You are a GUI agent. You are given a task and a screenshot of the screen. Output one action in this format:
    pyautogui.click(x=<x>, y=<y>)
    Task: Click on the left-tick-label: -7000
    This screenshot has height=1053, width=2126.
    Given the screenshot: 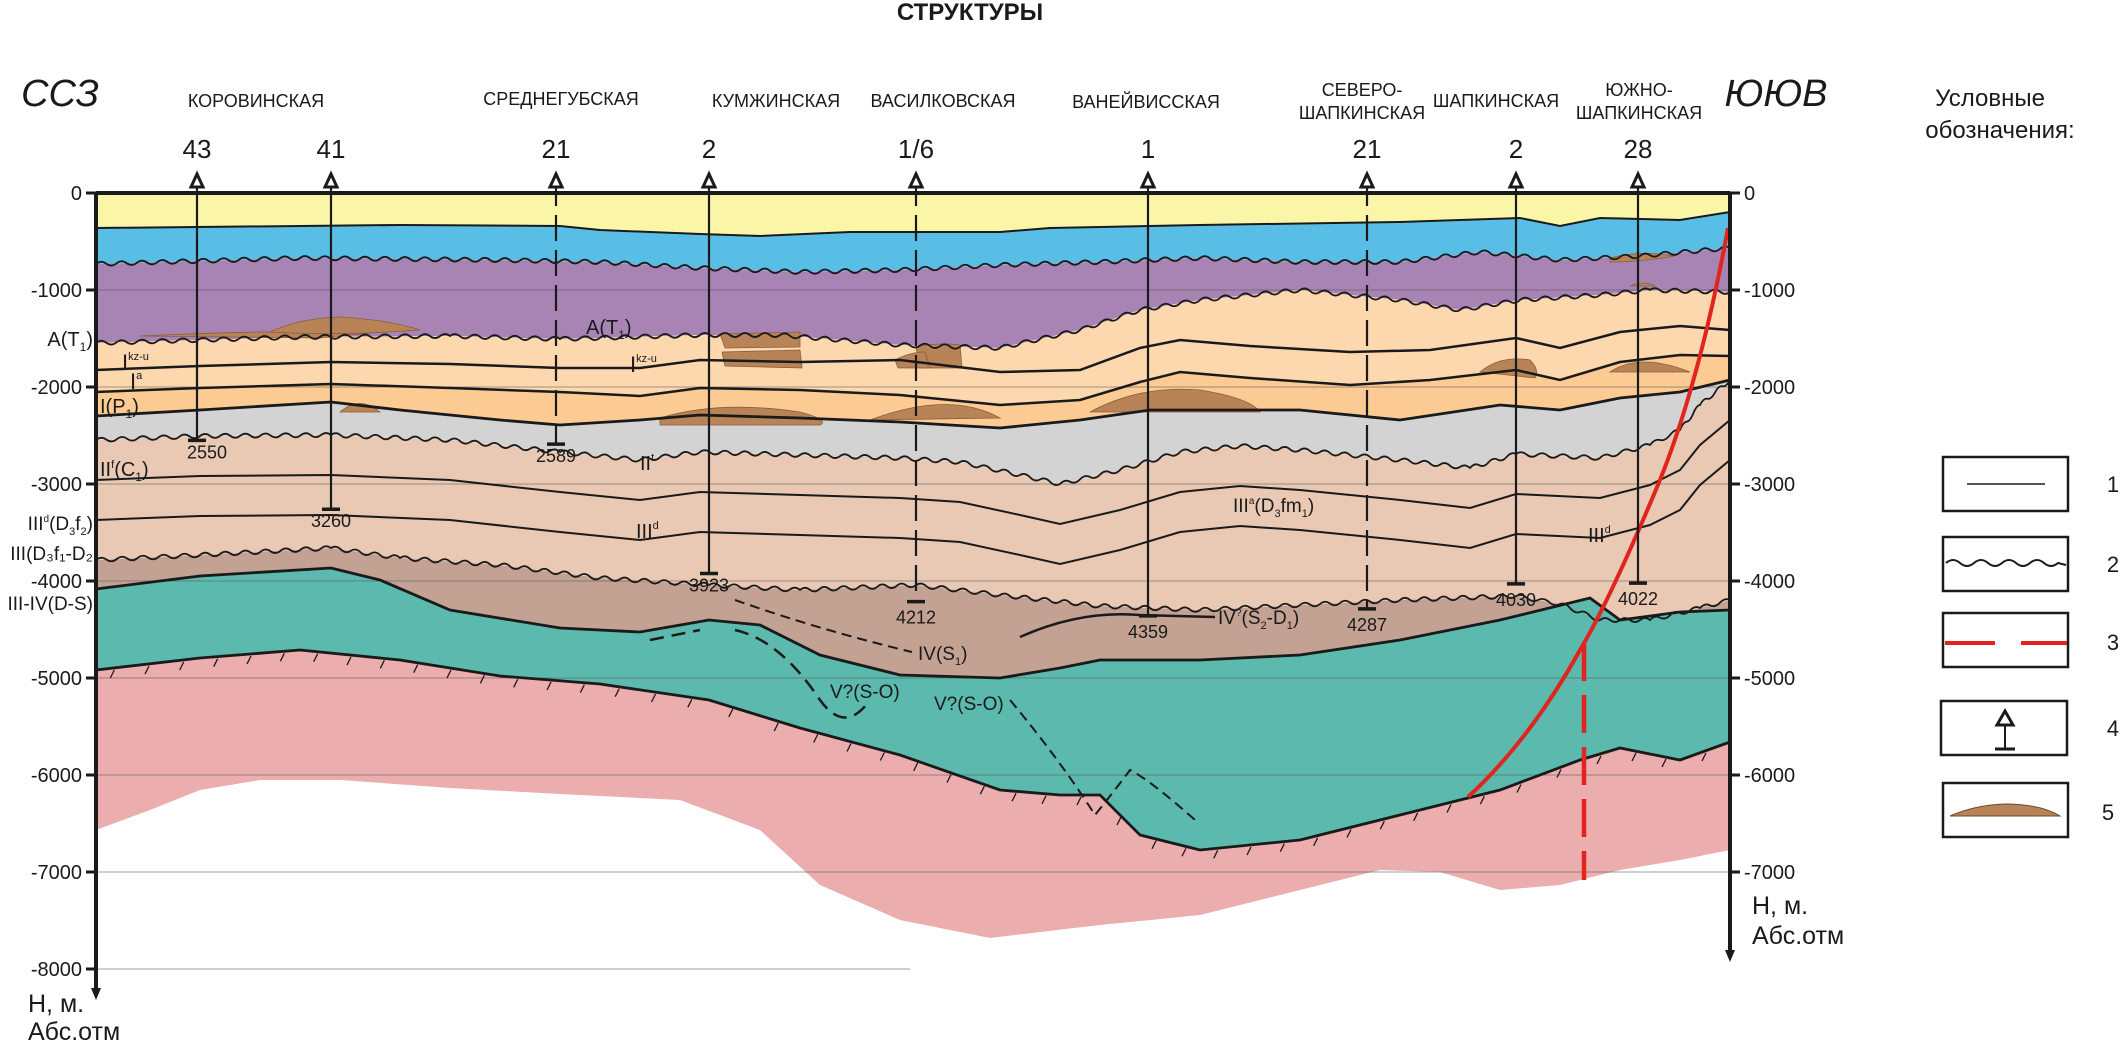 What is the action you would take?
    pyautogui.click(x=56, y=873)
    